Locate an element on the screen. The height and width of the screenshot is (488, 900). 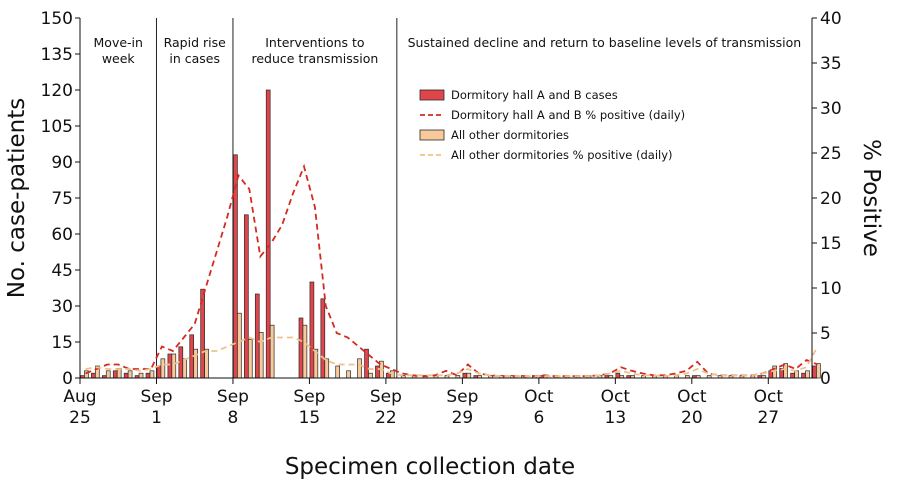
period-label: in cases is located at coordinates (194, 58).